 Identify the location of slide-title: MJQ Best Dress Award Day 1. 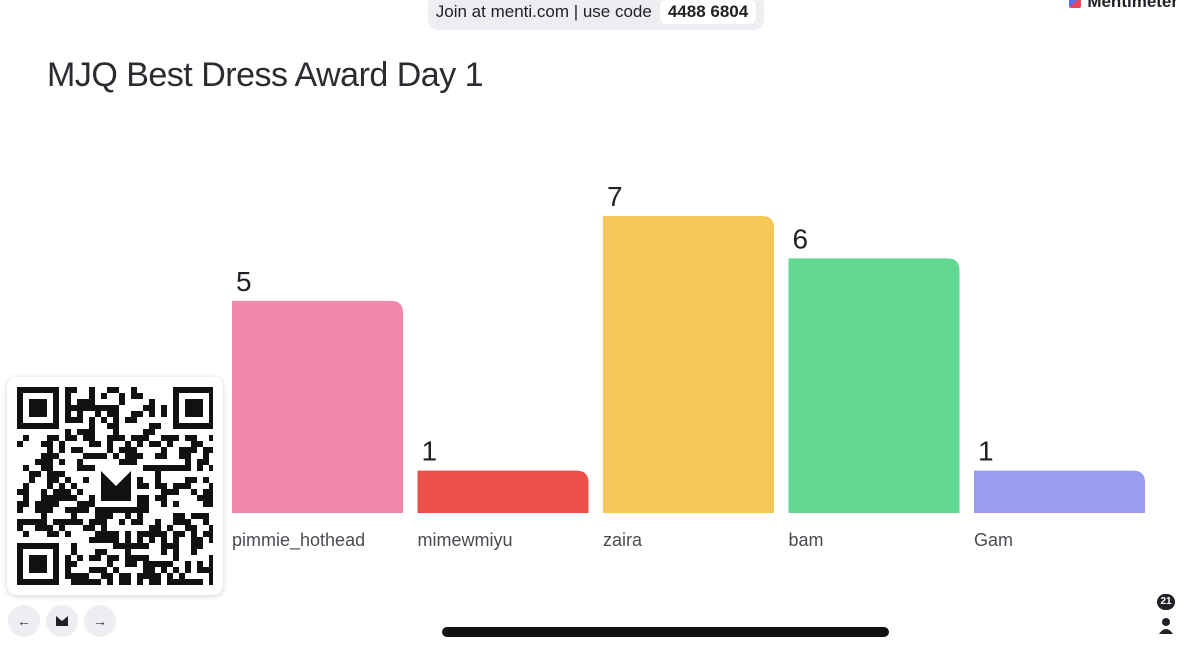
(265, 75).